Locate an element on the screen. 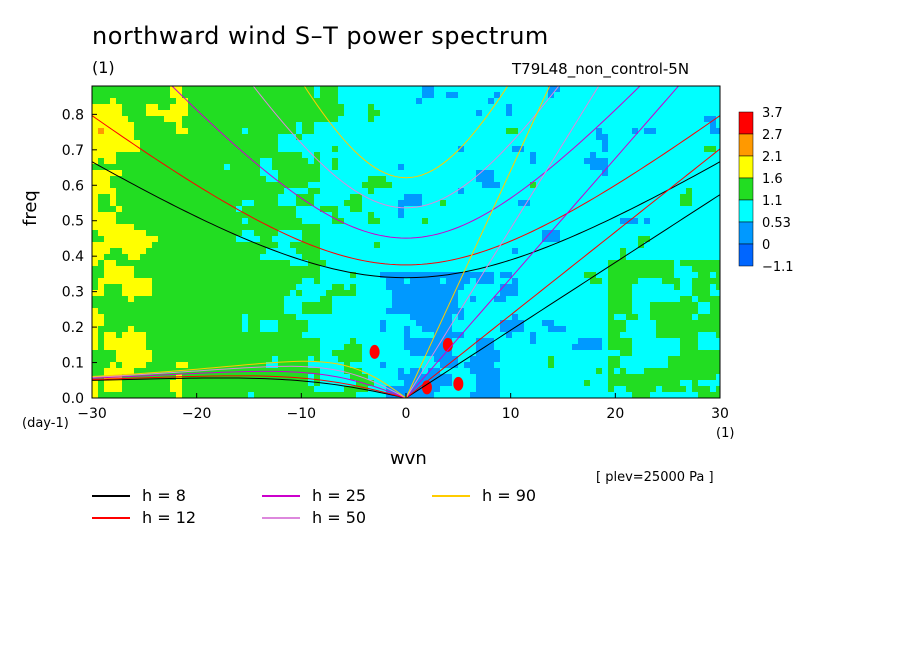  y-tick-label: 0.4 is located at coordinates (73, 257).